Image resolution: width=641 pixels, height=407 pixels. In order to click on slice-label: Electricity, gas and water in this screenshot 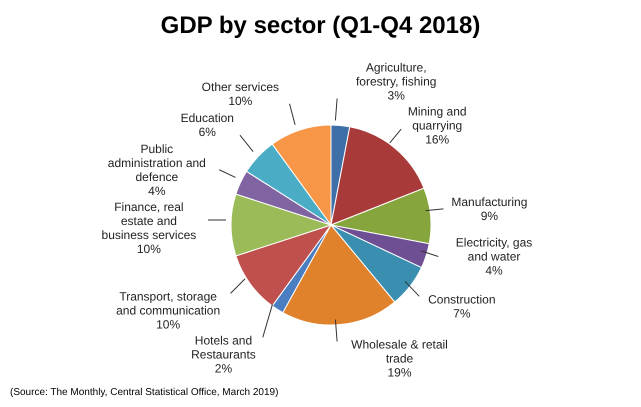, I will do `click(494, 249)`.